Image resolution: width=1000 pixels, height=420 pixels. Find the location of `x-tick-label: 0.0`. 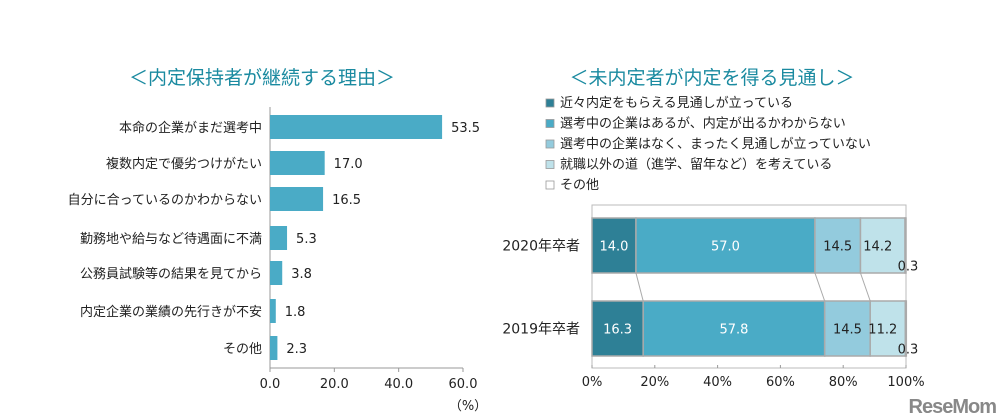

x-tick-label: 0.0 is located at coordinates (270, 384).